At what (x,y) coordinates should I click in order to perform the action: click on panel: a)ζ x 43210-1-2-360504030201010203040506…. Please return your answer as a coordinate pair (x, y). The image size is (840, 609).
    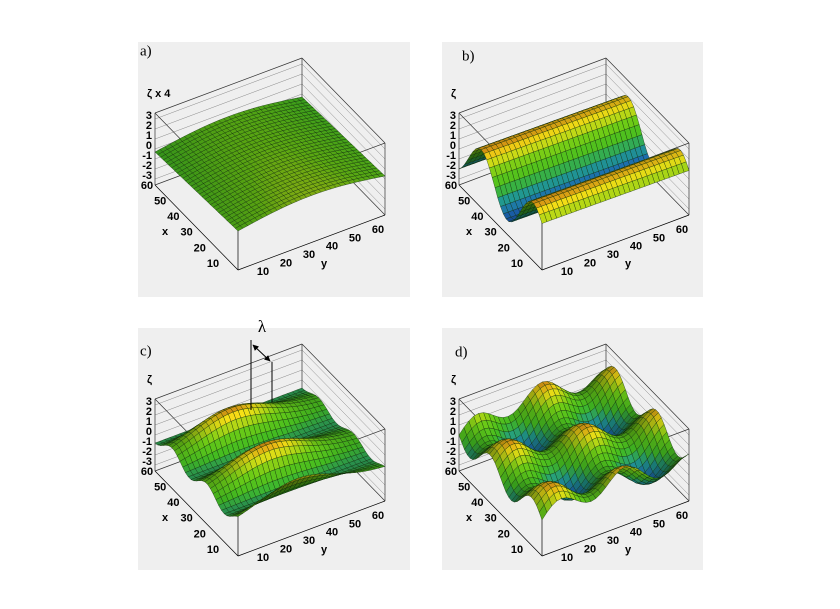
    Looking at the image, I should click on (274, 169).